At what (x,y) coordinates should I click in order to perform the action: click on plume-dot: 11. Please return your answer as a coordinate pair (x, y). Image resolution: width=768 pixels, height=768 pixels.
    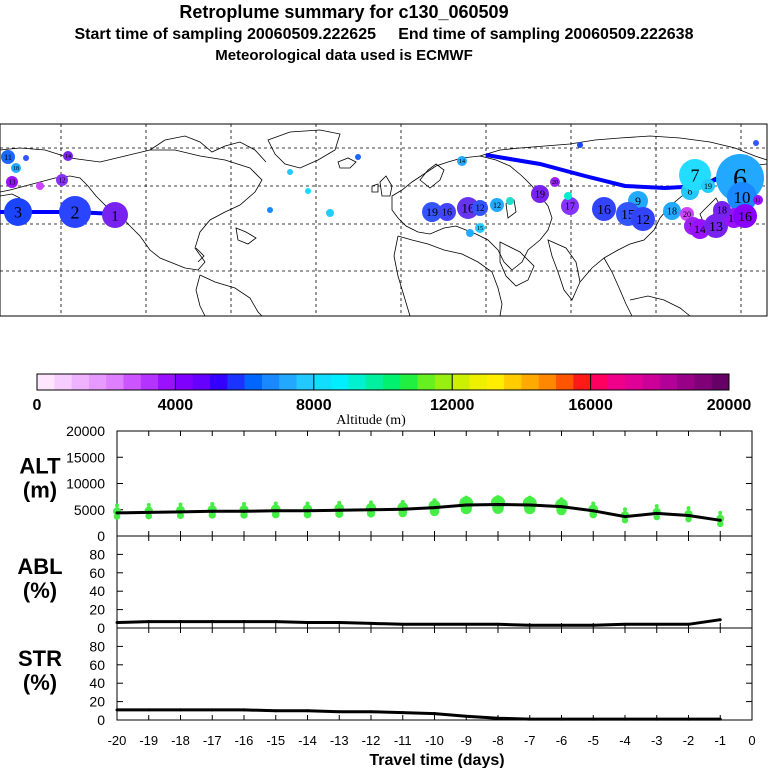
    Looking at the image, I should click on (8, 157).